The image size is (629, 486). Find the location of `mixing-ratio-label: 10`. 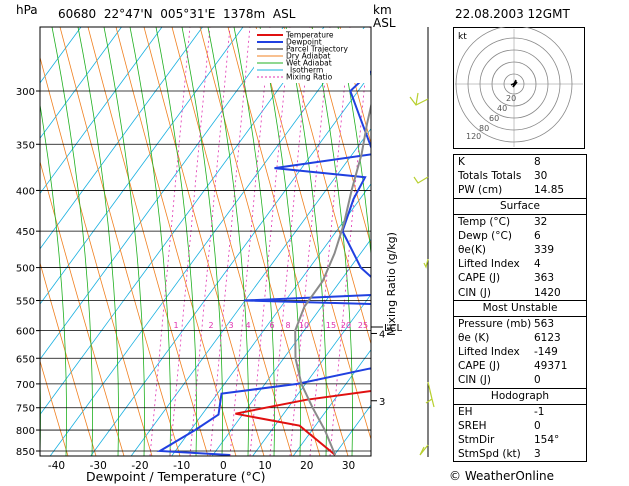

mixing-ratio-label: 10 is located at coordinates (304, 325).